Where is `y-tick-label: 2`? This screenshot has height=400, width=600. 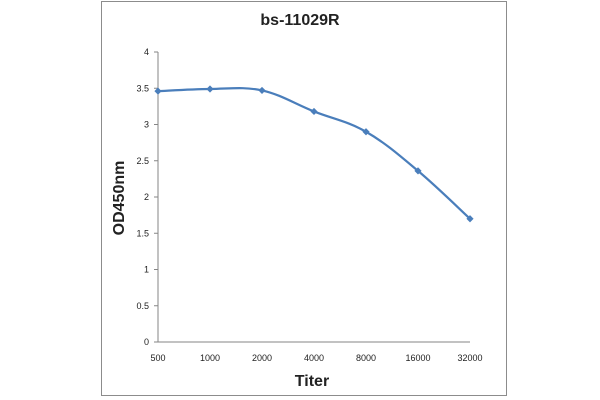
y-tick-label: 2 is located at coordinates (146, 197).